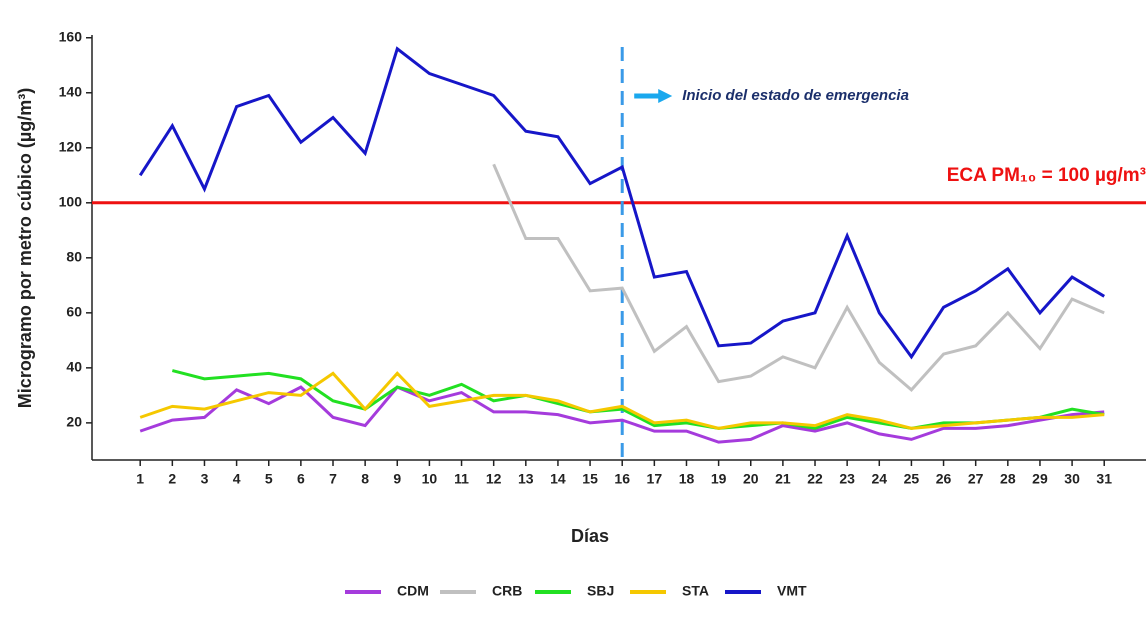 This screenshot has height=625, width=1146. I want to click on legend-label: VMT, so click(792, 591).